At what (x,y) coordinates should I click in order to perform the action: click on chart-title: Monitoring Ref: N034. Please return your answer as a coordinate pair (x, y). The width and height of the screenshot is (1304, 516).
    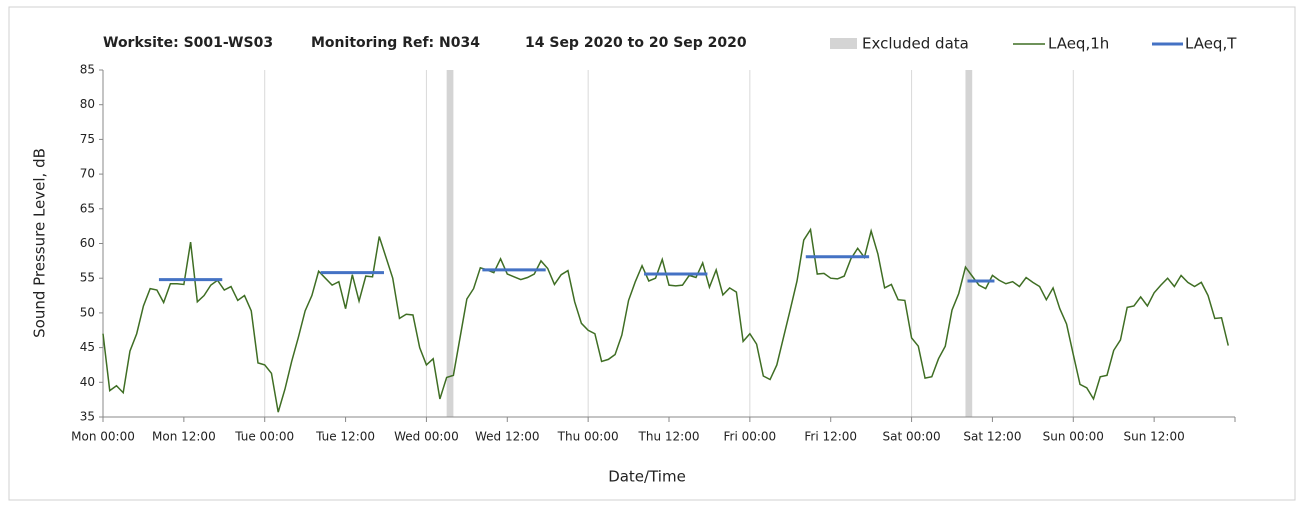
    Looking at the image, I should click on (395, 43).